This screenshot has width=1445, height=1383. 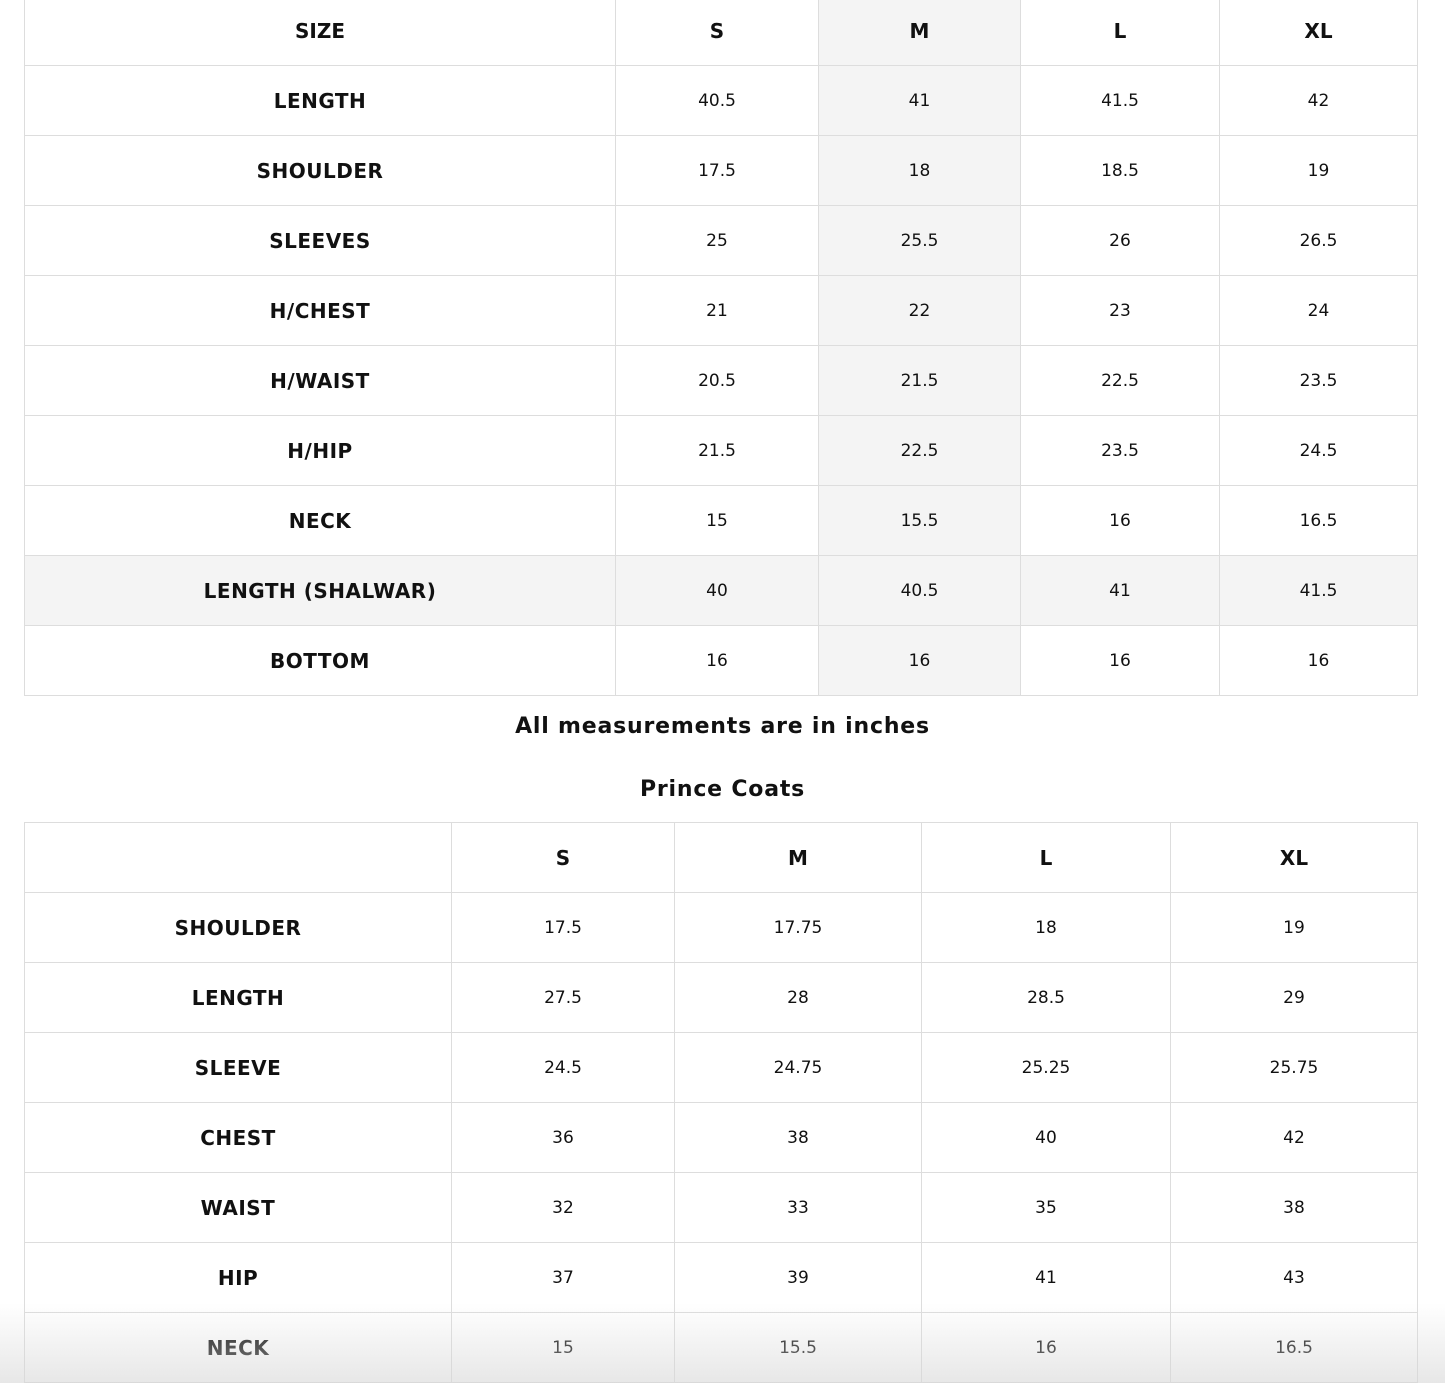 What do you see at coordinates (1120, 310) in the screenshot?
I see `measurement-value: 23` at bounding box center [1120, 310].